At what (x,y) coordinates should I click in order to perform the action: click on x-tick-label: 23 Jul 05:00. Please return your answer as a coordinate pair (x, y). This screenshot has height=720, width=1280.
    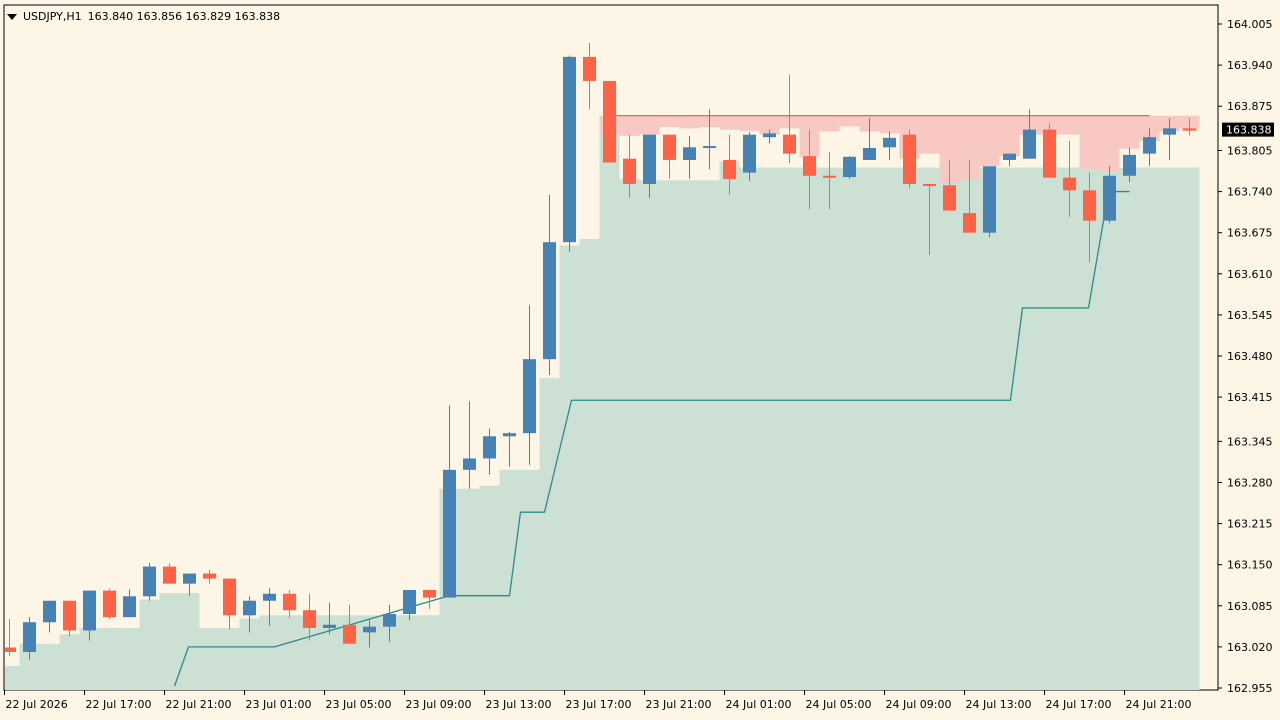
    Looking at the image, I should click on (359, 704).